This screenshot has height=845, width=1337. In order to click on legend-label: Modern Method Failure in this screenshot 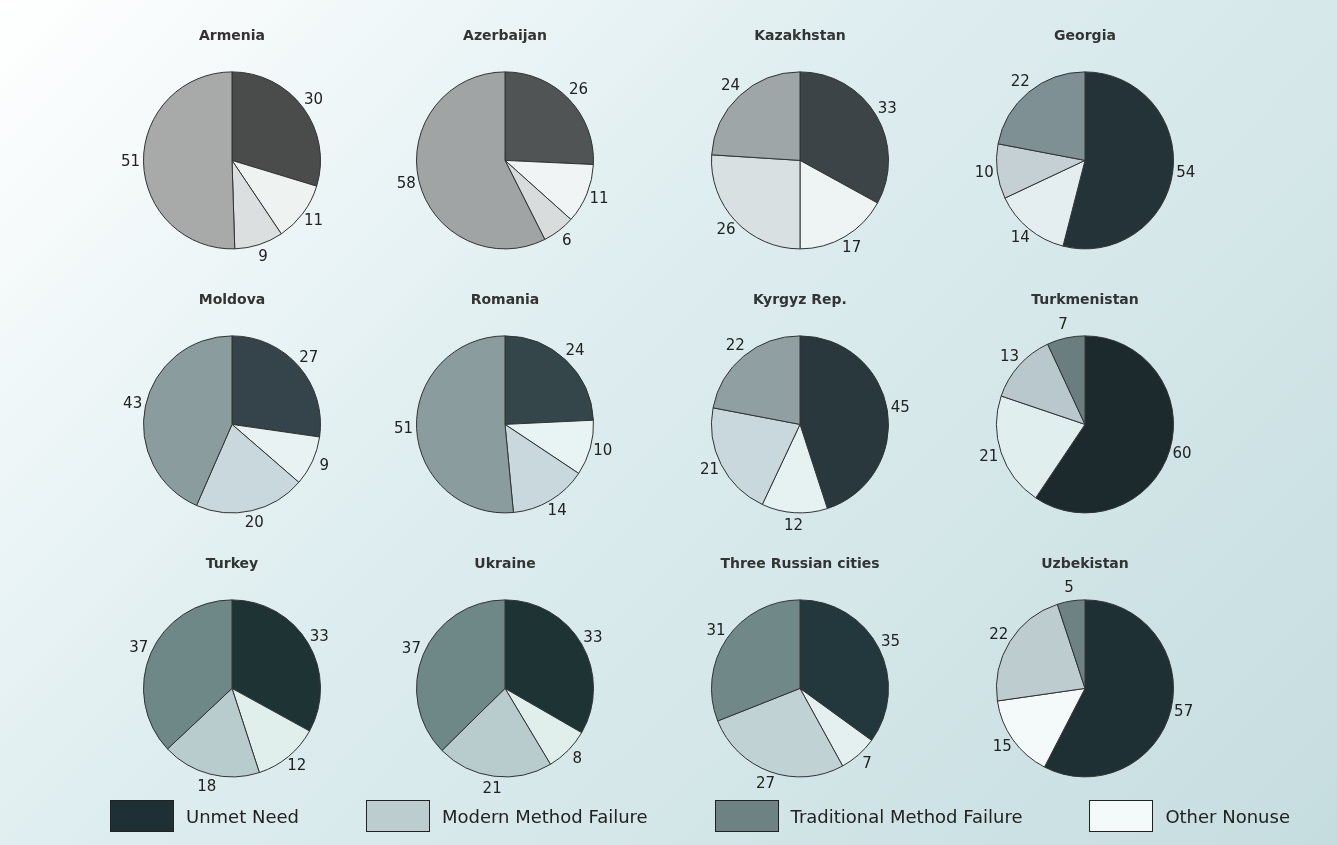, I will do `click(544, 816)`.